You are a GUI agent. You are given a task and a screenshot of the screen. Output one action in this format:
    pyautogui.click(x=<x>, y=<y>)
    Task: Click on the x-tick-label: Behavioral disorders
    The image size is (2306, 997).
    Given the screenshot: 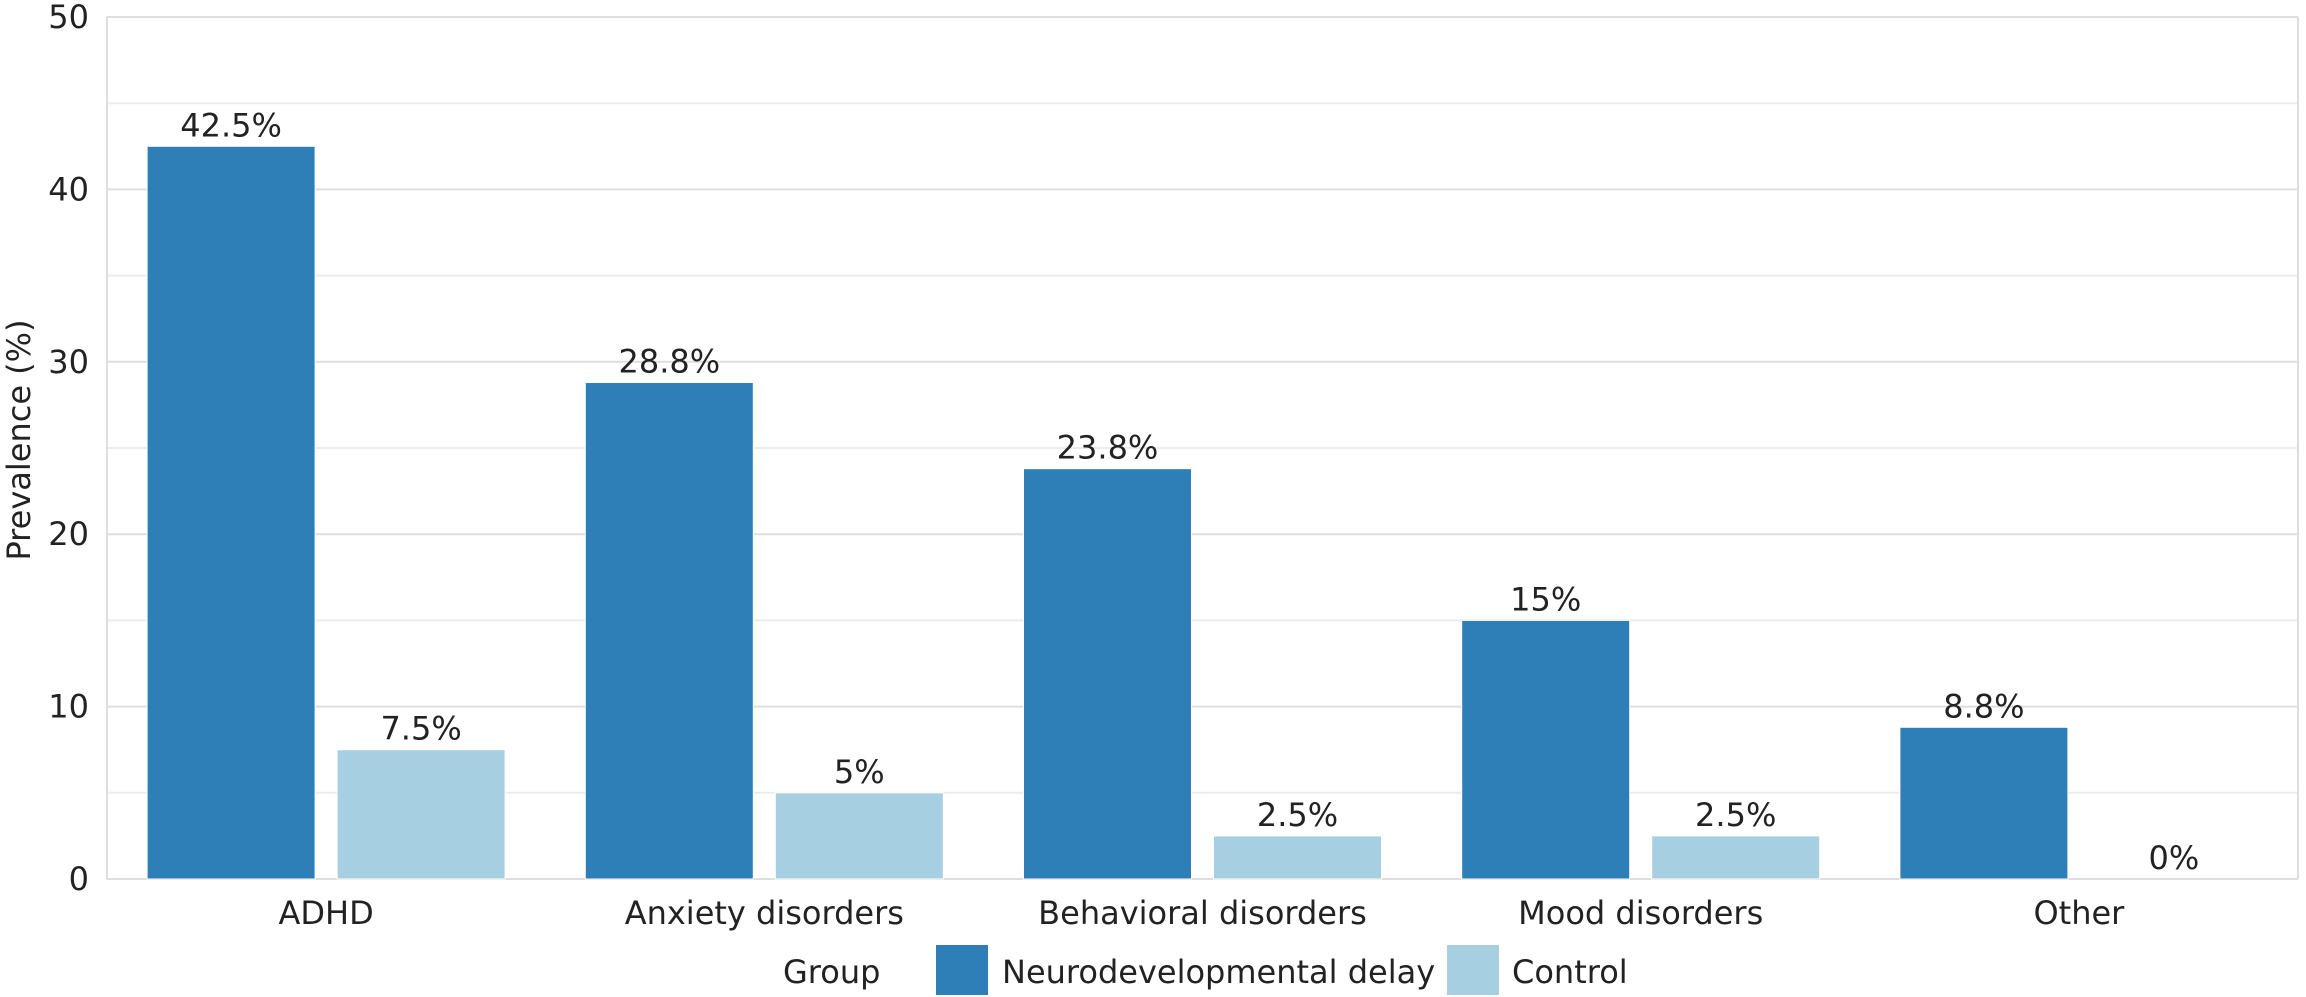 What is the action you would take?
    pyautogui.click(x=1202, y=913)
    